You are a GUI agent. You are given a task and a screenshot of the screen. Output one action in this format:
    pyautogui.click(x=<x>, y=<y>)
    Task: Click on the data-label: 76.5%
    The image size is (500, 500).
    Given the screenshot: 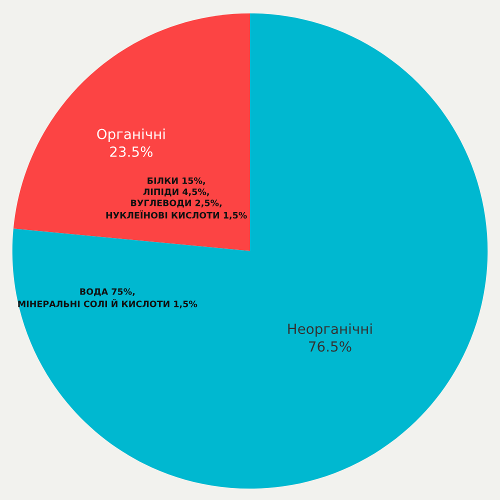 What is the action you would take?
    pyautogui.click(x=330, y=346)
    